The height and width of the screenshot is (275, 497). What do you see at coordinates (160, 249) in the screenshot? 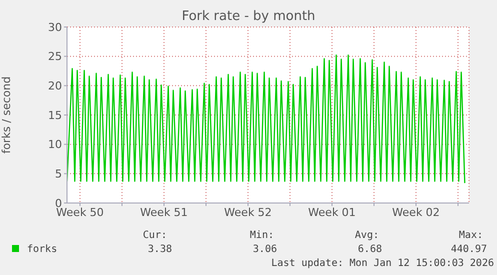
I see `text: 3.38` at bounding box center [160, 249].